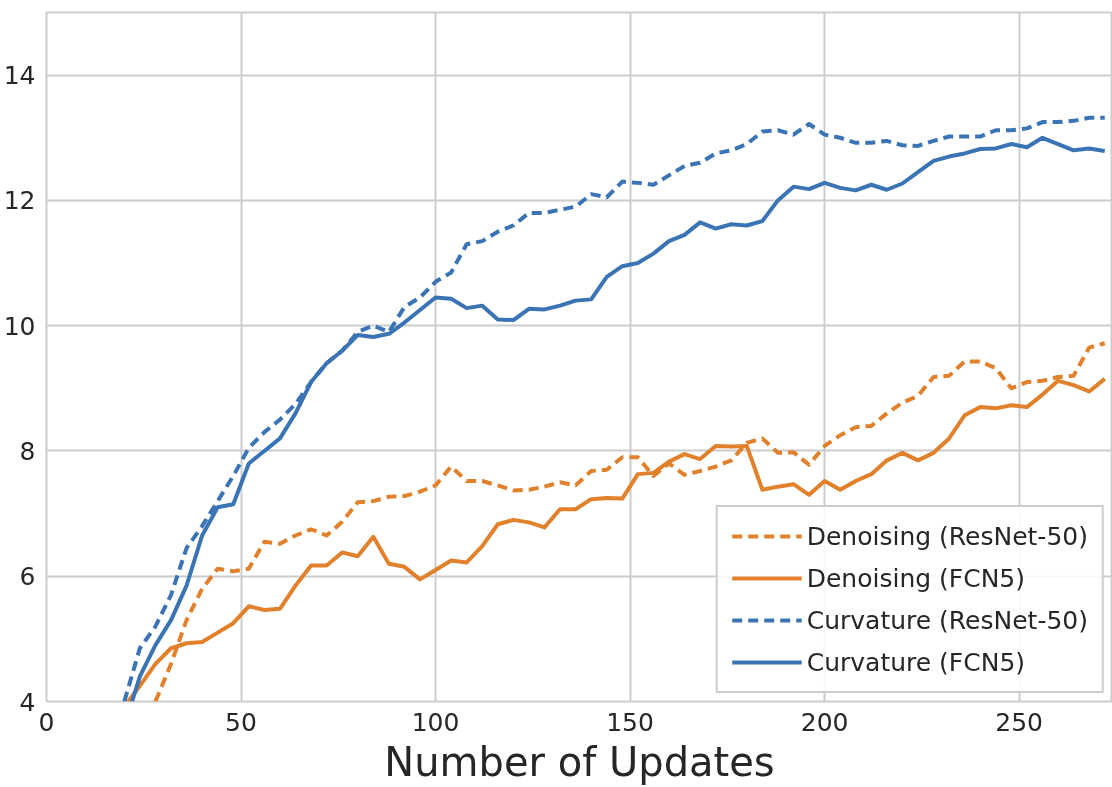  Describe the element at coordinates (27, 577) in the screenshot. I see `y-tick-label: 6` at that location.